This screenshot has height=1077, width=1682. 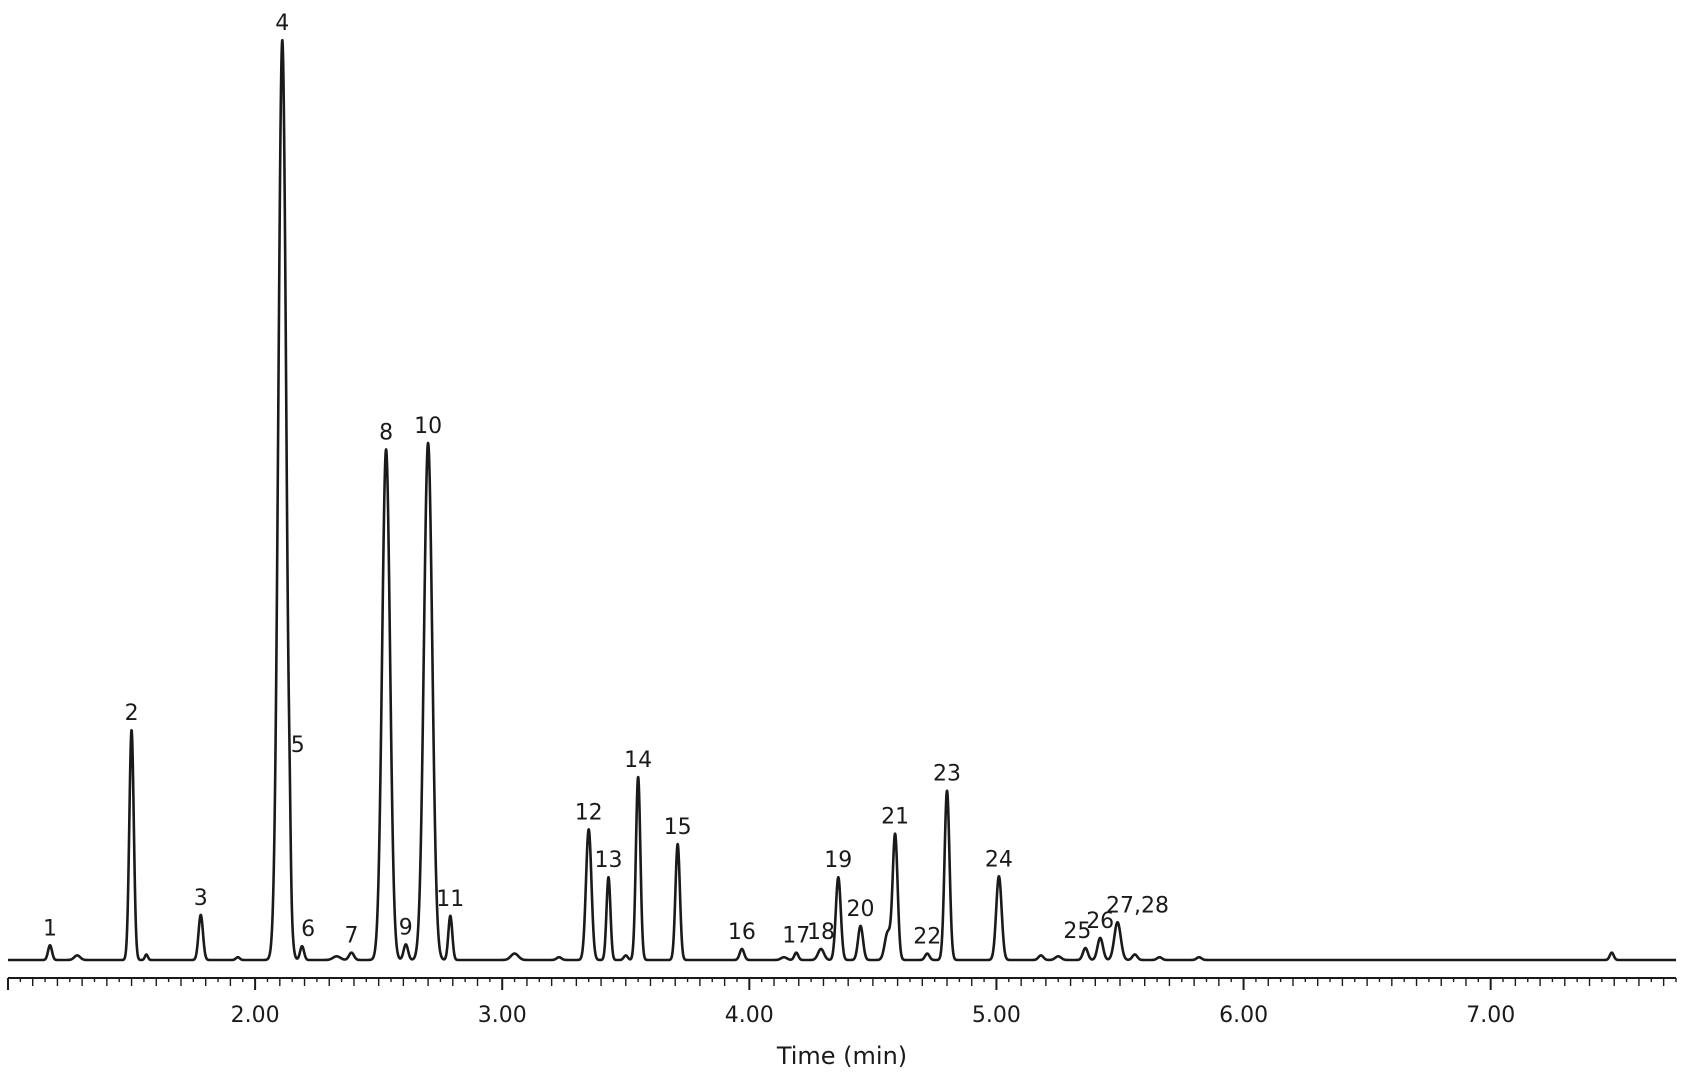 I want to click on peak-label-10: 10, so click(x=428, y=426).